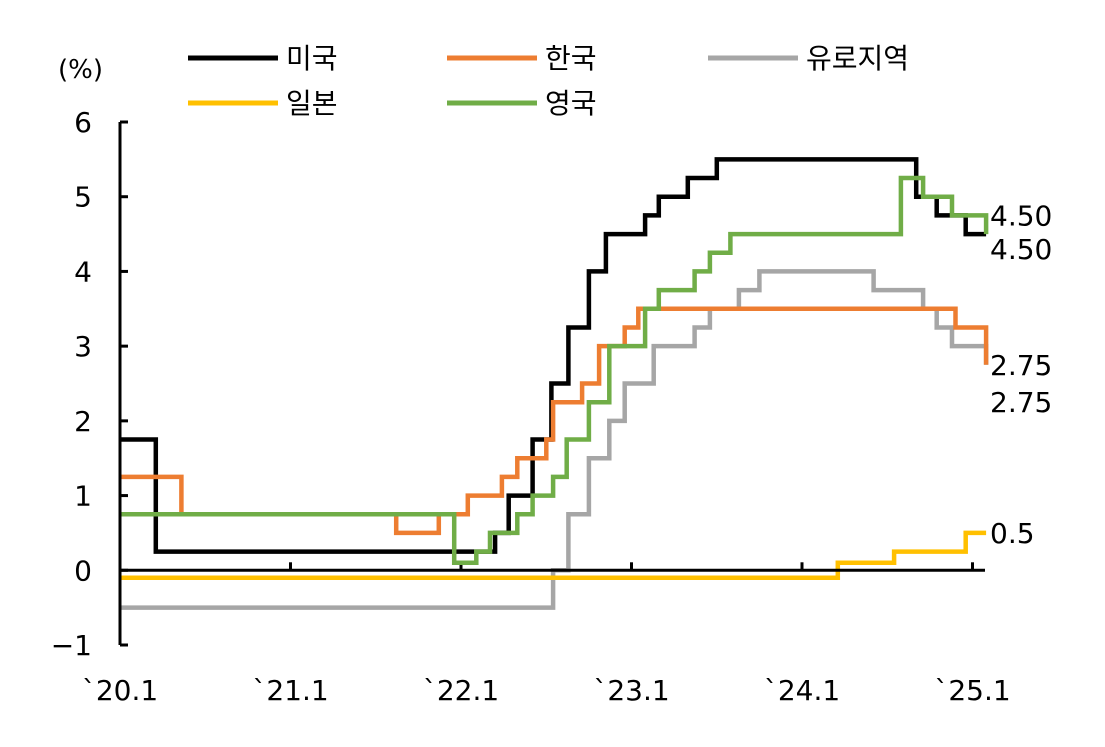 This screenshot has width=1105, height=747. I want to click on y-tick-label: 3, so click(83, 346).